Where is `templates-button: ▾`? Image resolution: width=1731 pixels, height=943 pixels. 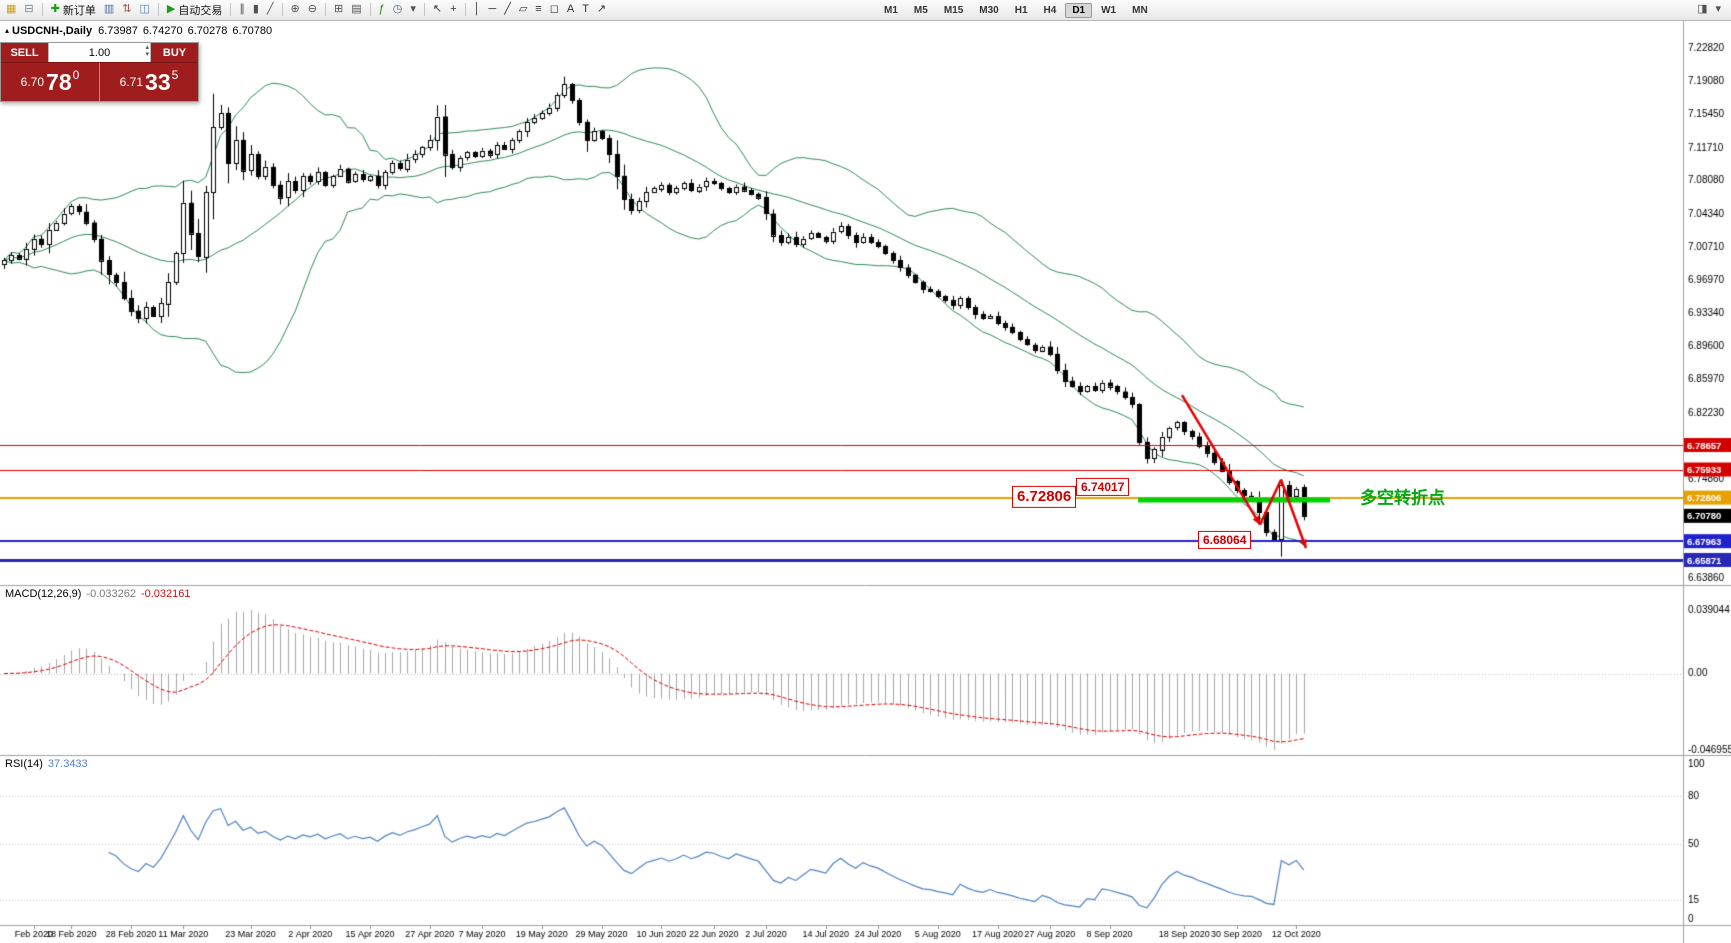
templates-button: ▾ is located at coordinates (413, 9).